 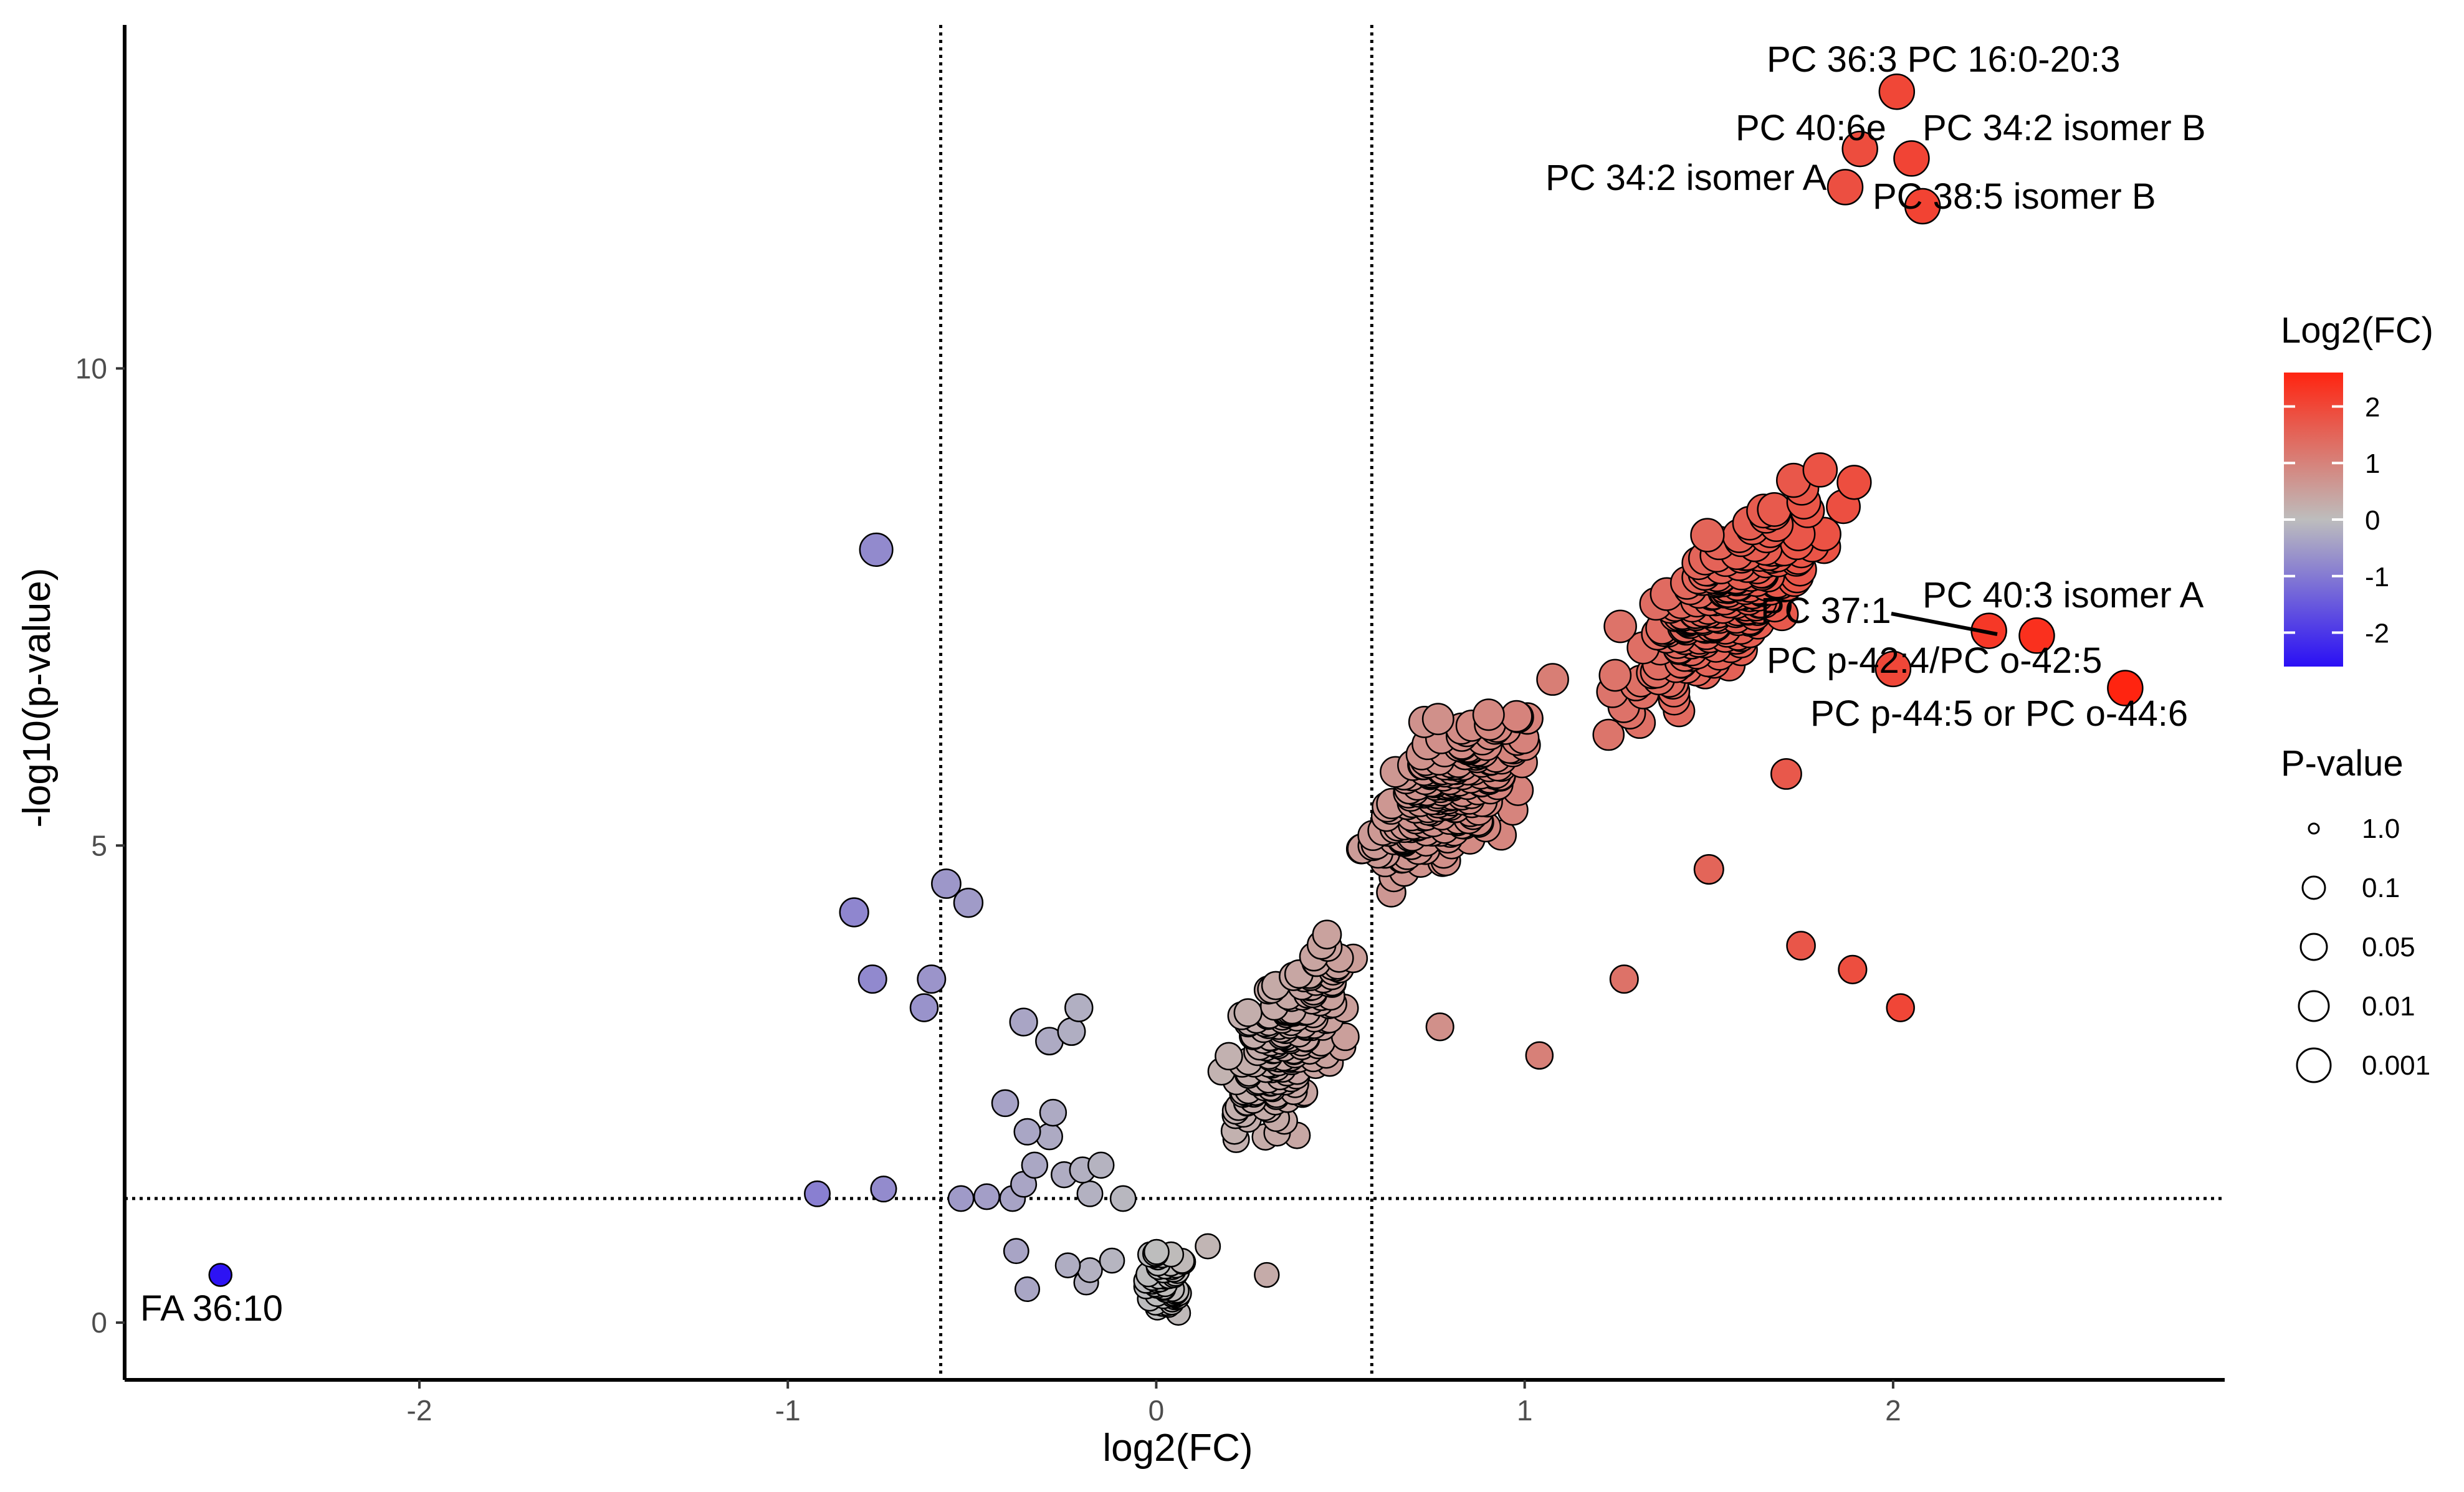 I want to click on point-annotation-label: PC 40:3 isomer A, so click(x=2063, y=595).